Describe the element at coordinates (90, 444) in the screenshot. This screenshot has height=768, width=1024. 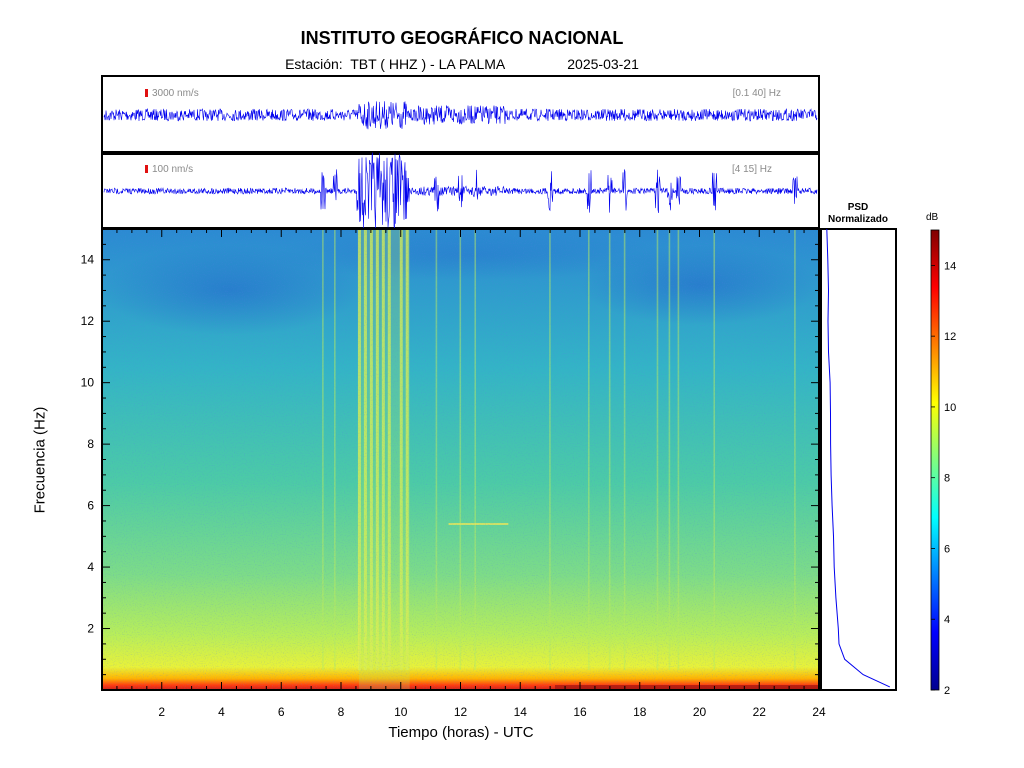
I see `y-tick-label: 8` at that location.